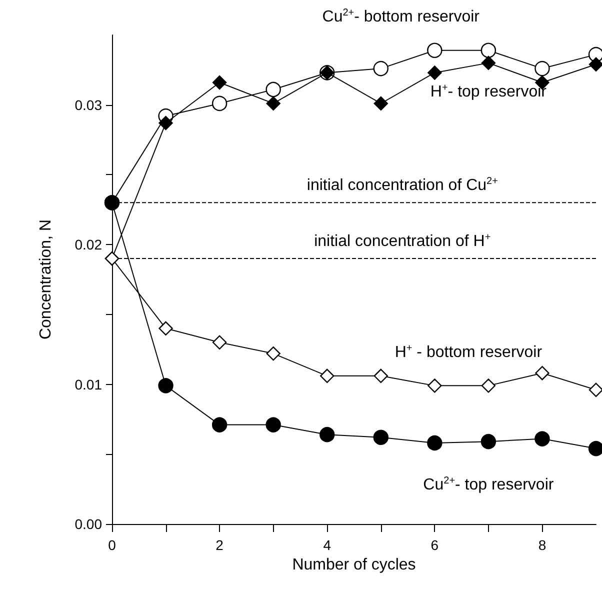 The height and width of the screenshot is (590, 602). What do you see at coordinates (220, 545) in the screenshot?
I see `x-tick-label: 2` at bounding box center [220, 545].